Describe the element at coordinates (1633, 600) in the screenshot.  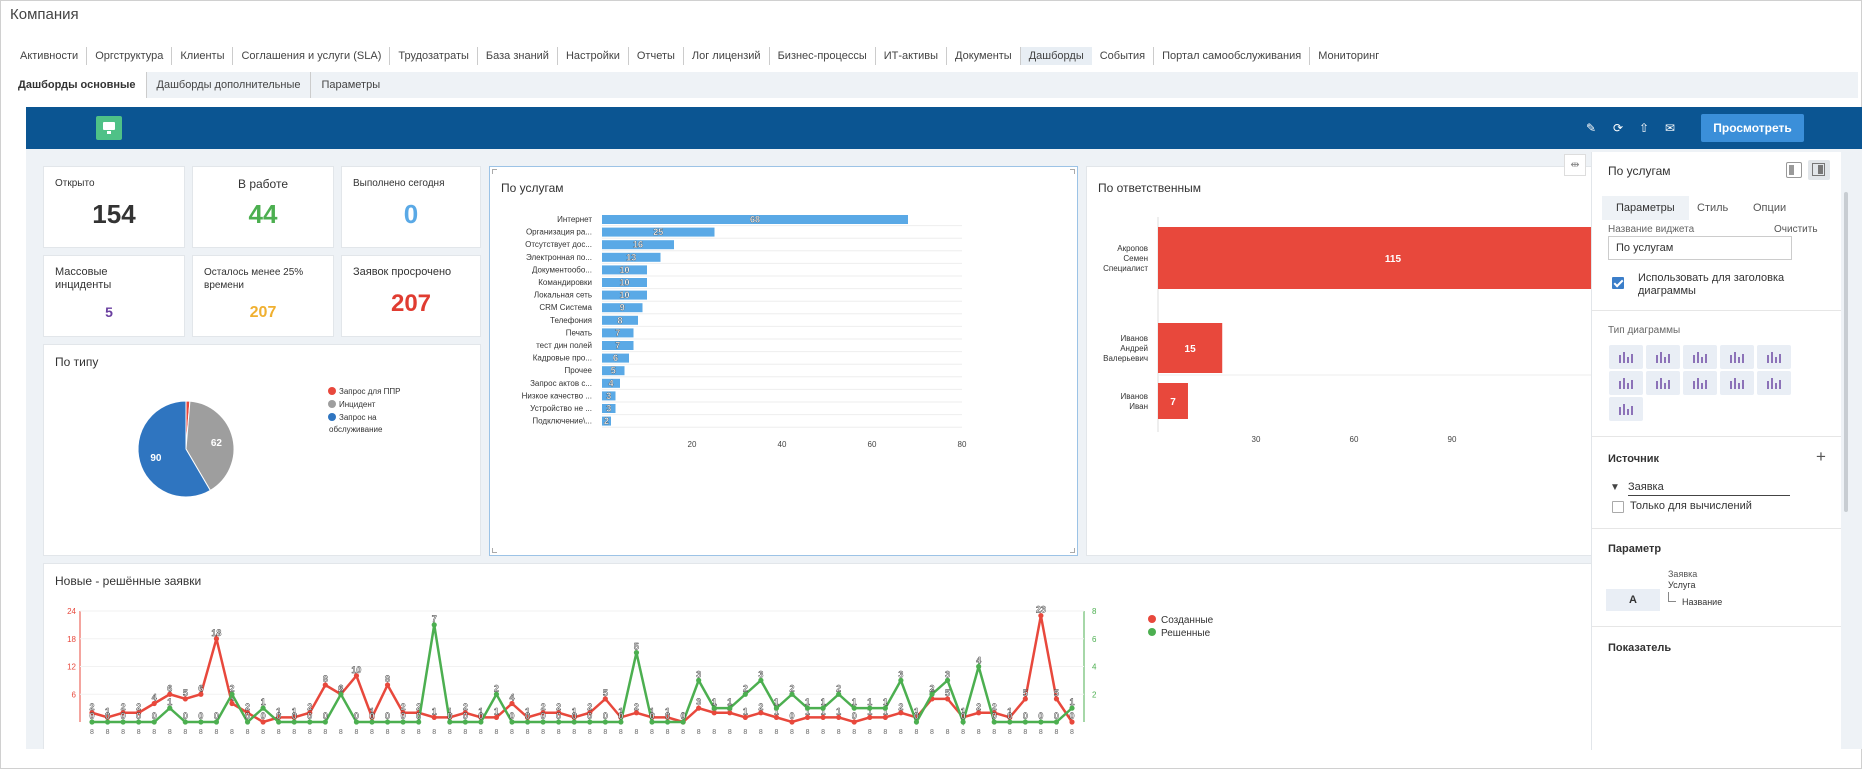
I see `param-type-button: A` at that location.